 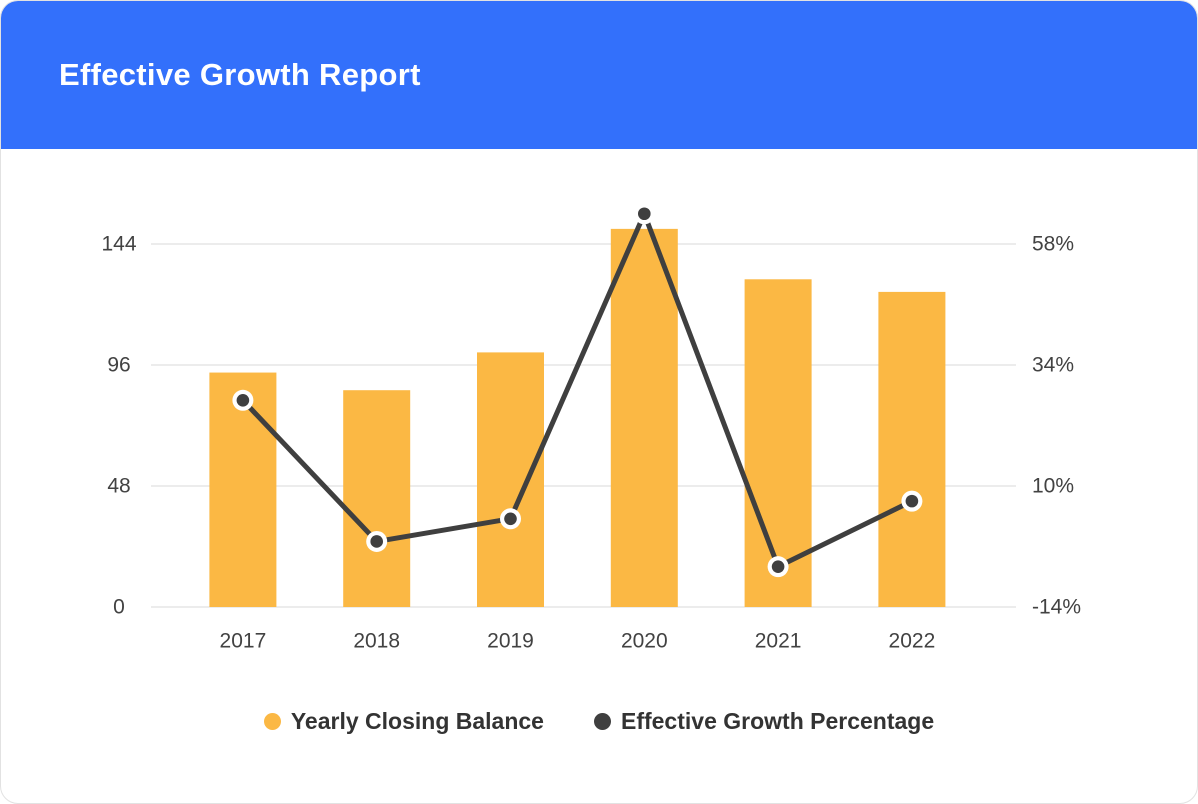 I want to click on page-title: Effective Growth Report, so click(x=240, y=74).